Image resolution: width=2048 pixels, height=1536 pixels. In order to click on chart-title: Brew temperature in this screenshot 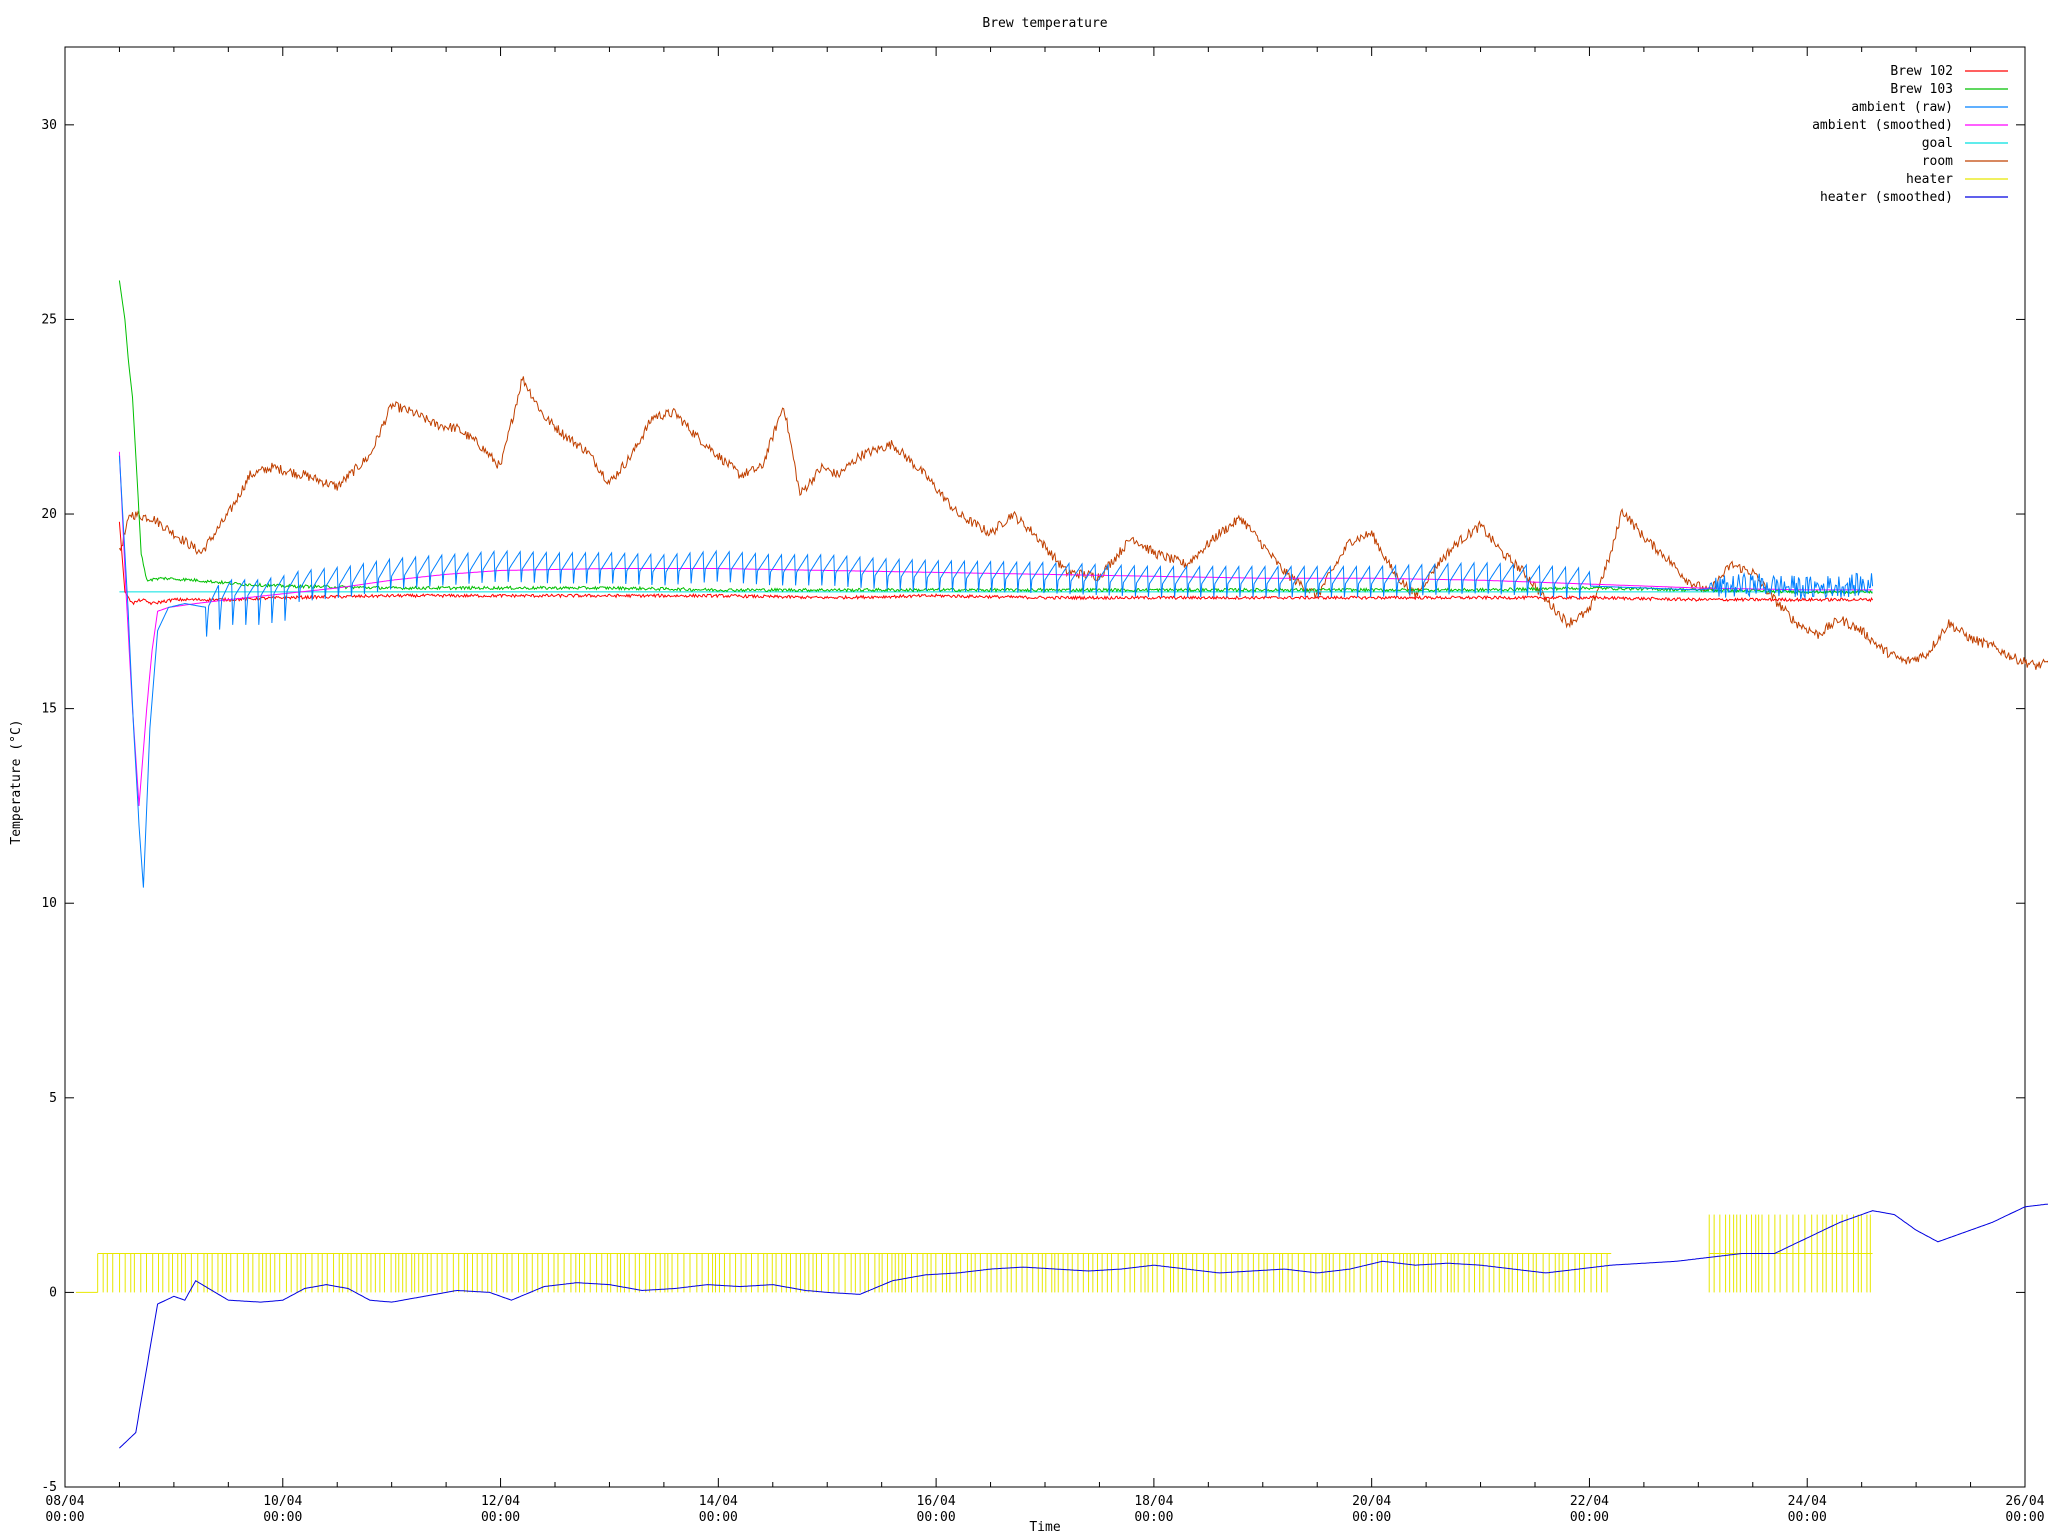, I will do `click(1044, 23)`.